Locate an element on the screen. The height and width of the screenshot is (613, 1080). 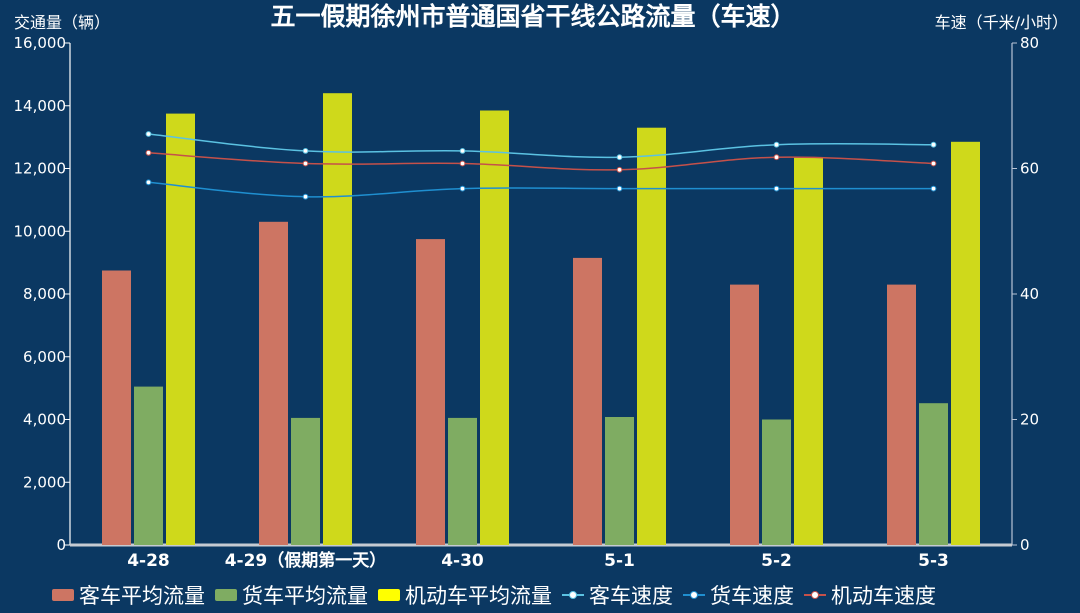
y-axis-title: 交通量（辆） is located at coordinates (62, 22).